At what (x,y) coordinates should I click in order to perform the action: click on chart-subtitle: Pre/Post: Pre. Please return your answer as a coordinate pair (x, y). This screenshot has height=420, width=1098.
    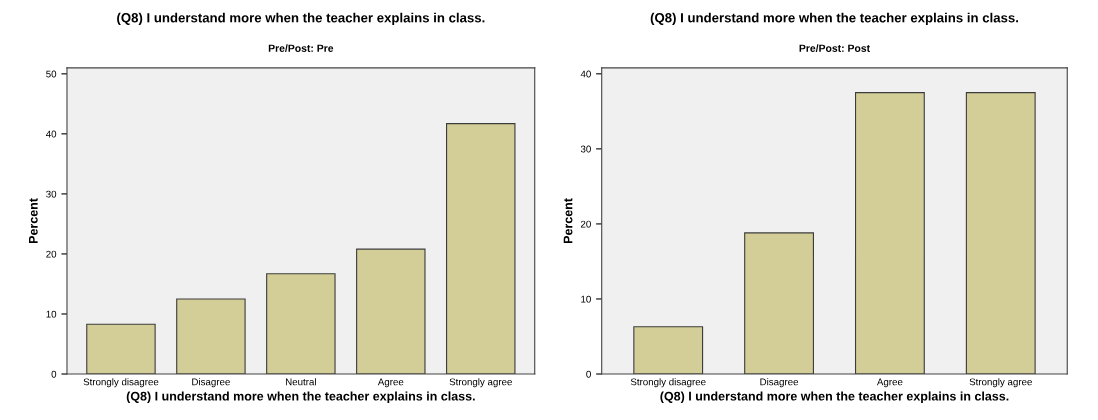
    Looking at the image, I should click on (301, 48).